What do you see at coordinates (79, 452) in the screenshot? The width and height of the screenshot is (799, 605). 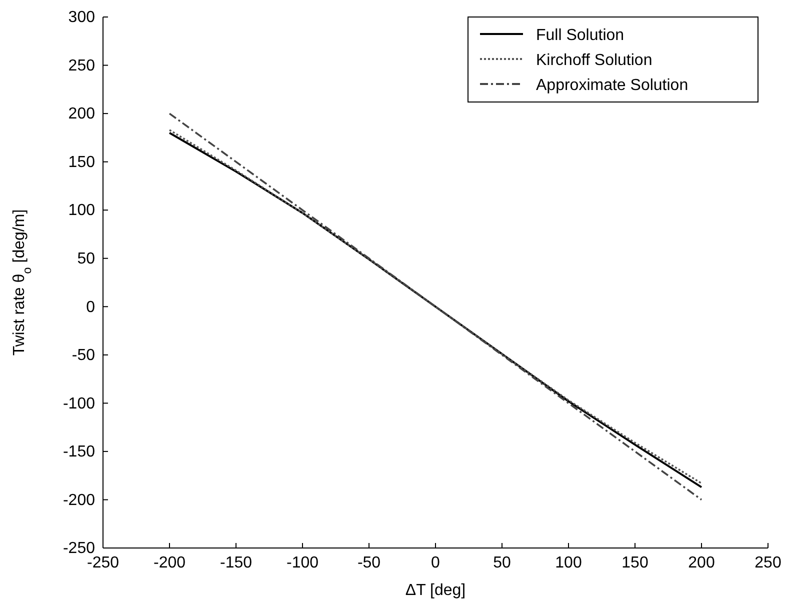 I see `y-tick-label: -150` at bounding box center [79, 452].